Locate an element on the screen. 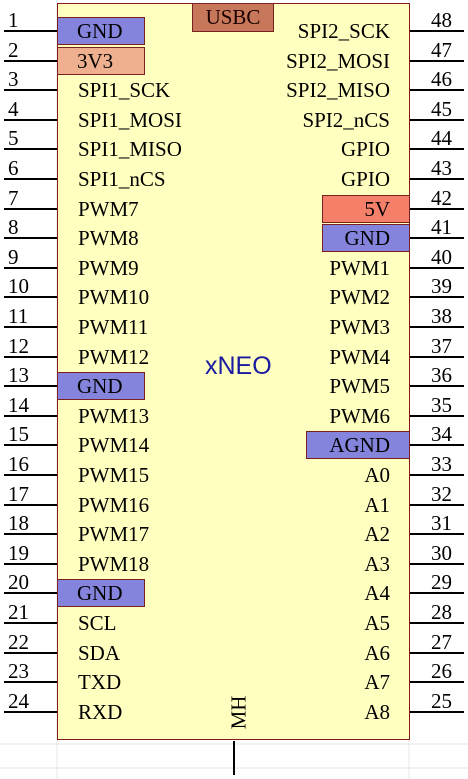 The height and width of the screenshot is (779, 468). left-pin-number: 15 is located at coordinates (18, 434).